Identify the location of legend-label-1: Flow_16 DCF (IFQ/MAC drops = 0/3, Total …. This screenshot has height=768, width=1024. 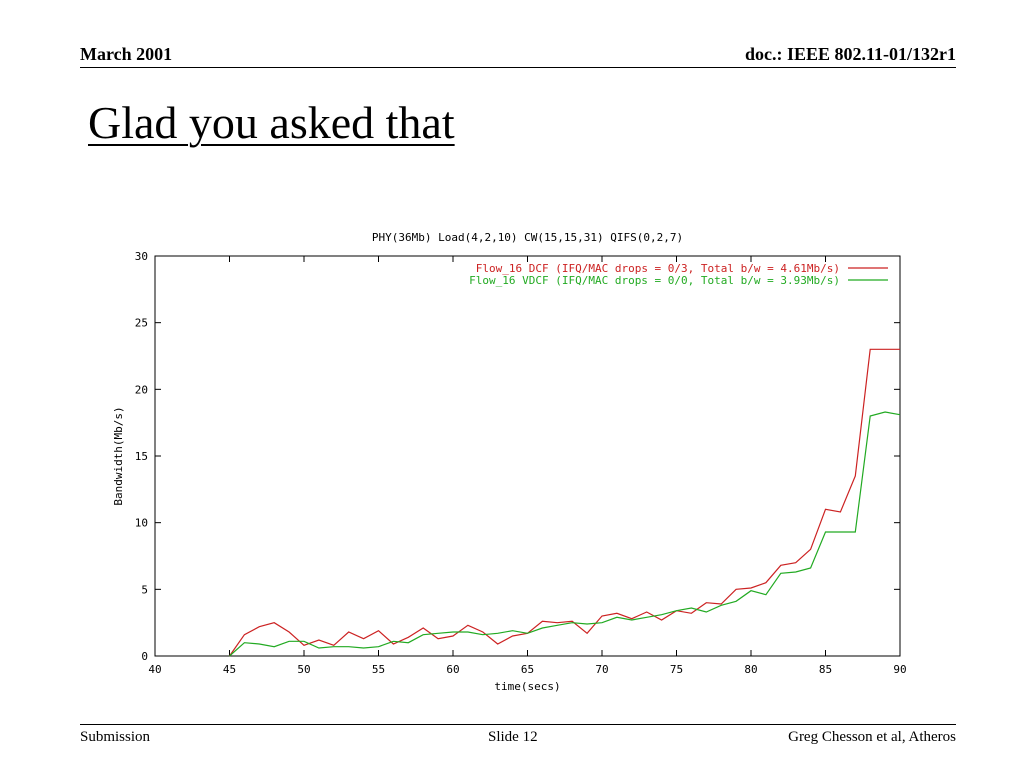
(658, 268).